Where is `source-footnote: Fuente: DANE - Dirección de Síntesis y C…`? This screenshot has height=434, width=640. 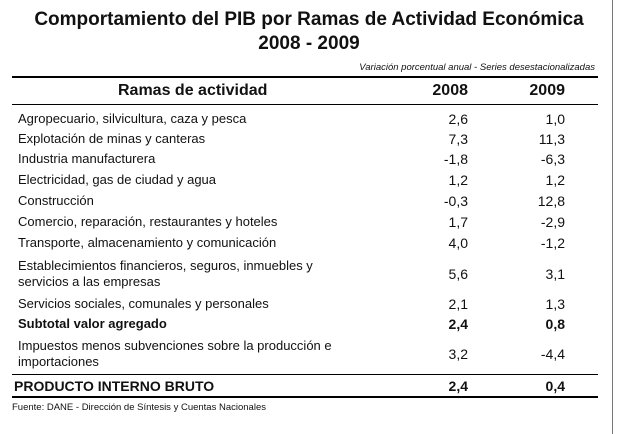
source-footnote: Fuente: DANE - Dirección de Síntesis y C… is located at coordinates (139, 407).